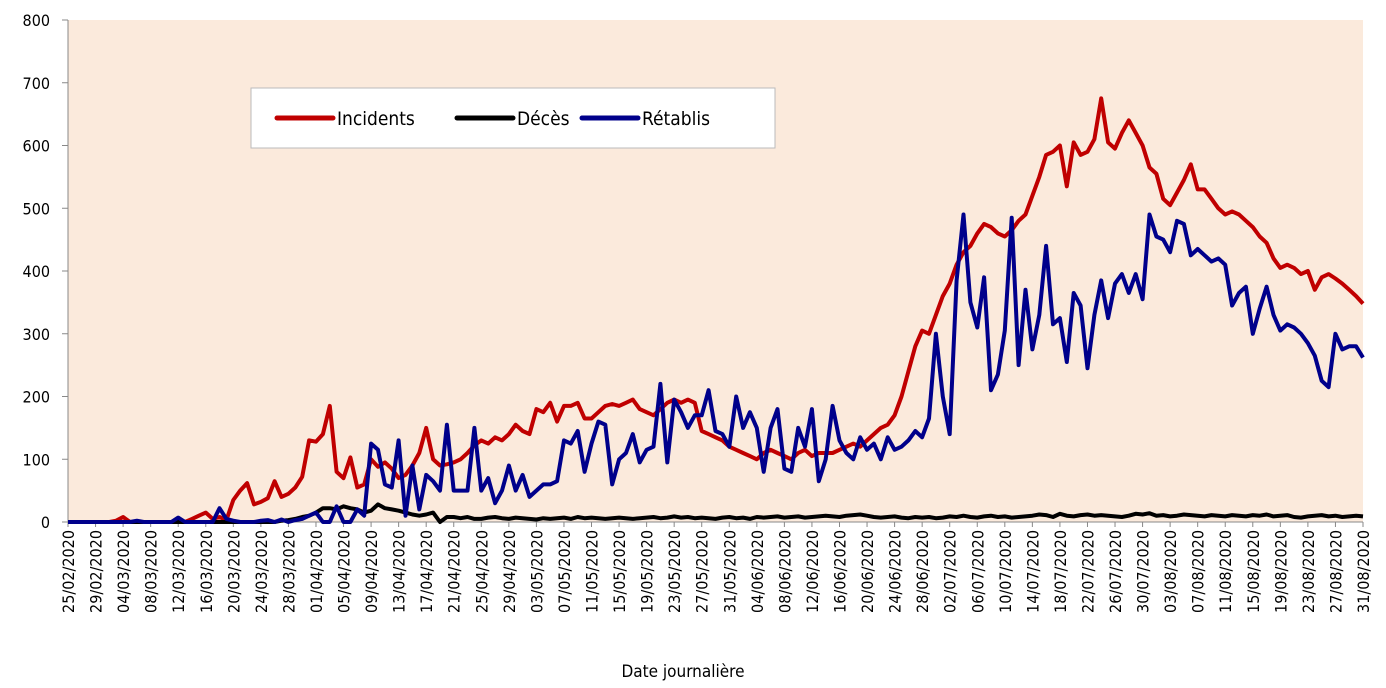  Describe the element at coordinates (1087, 571) in the screenshot. I see `x-tick-label: 22/07/2020` at that location.